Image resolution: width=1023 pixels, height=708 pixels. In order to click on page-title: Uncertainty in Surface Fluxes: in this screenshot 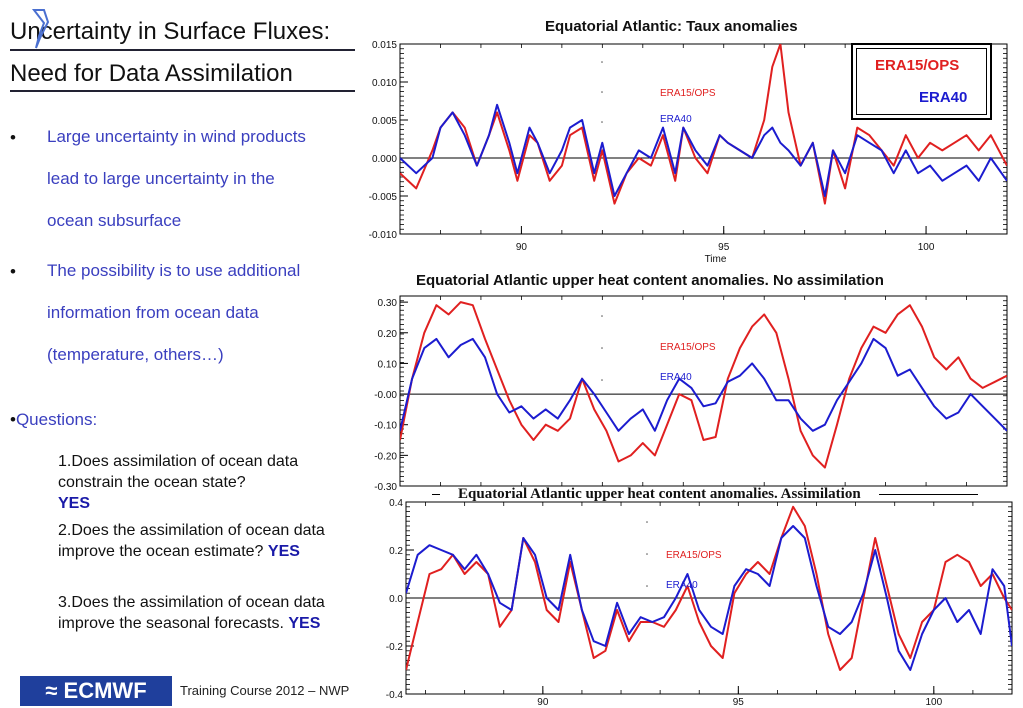, I will do `click(170, 31)`.